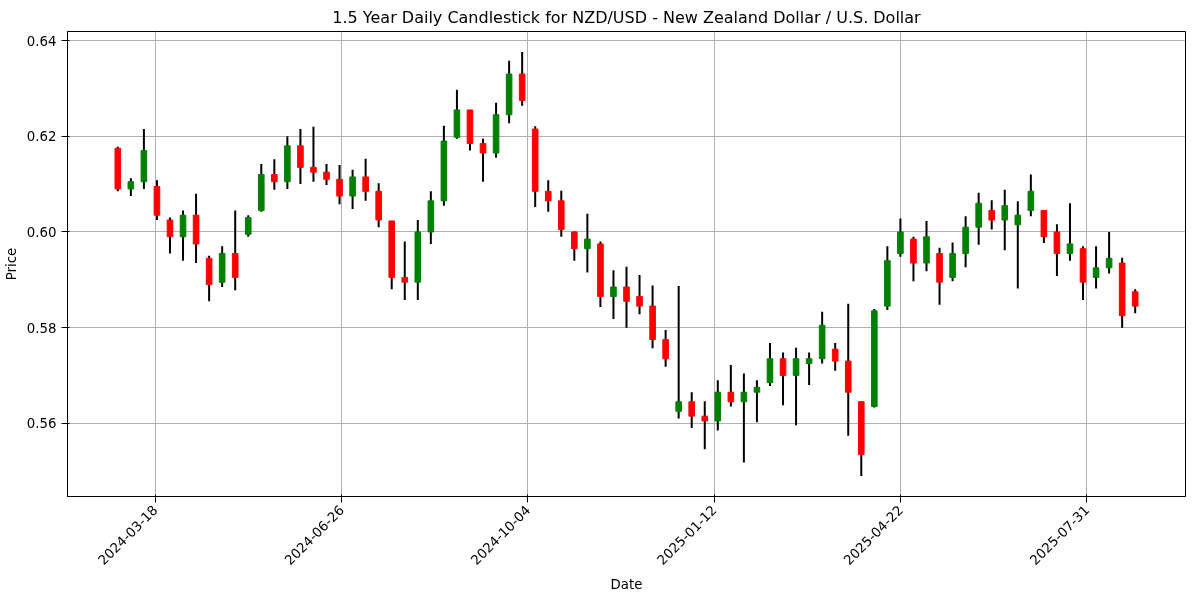 The width and height of the screenshot is (1200, 600). Describe the element at coordinates (41, 41) in the screenshot. I see `y-tick-label: 0.64` at that location.